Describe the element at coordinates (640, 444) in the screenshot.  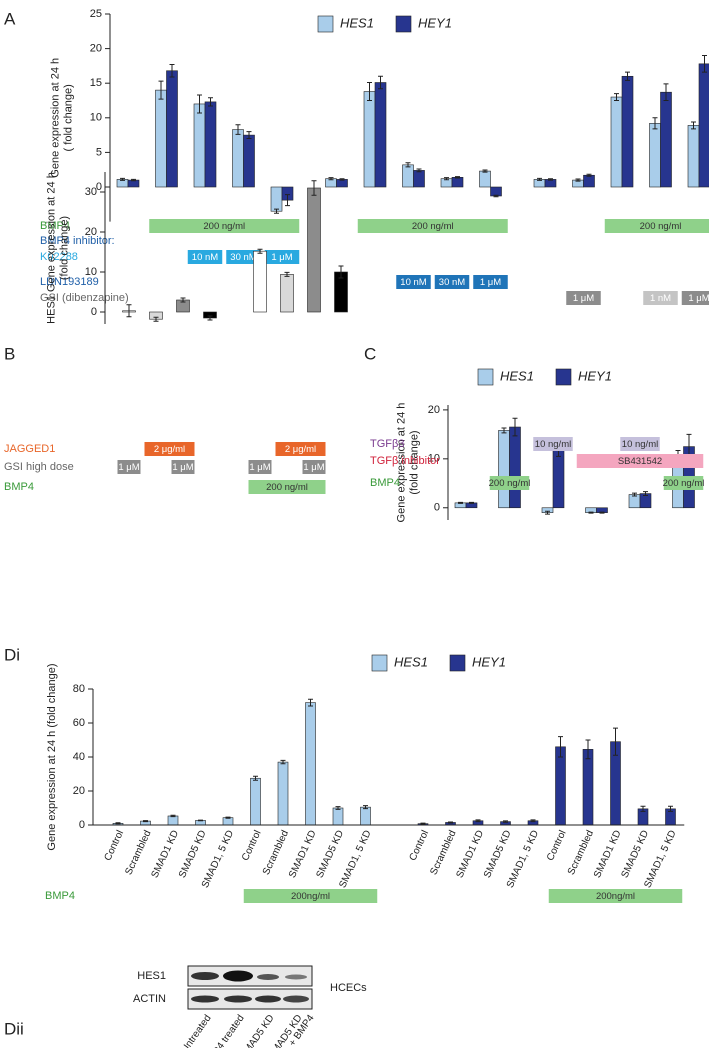
I see `treatment-dose: 10 ng/ml` at that location.